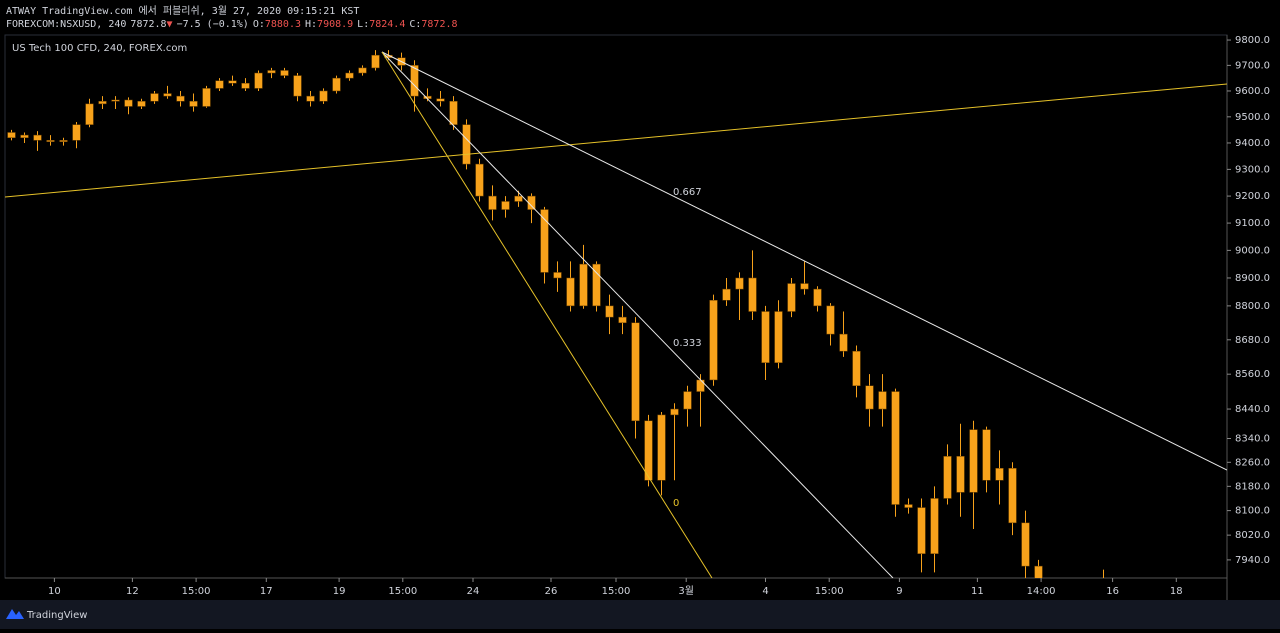  I want to click on header-text: L:, so click(363, 24).